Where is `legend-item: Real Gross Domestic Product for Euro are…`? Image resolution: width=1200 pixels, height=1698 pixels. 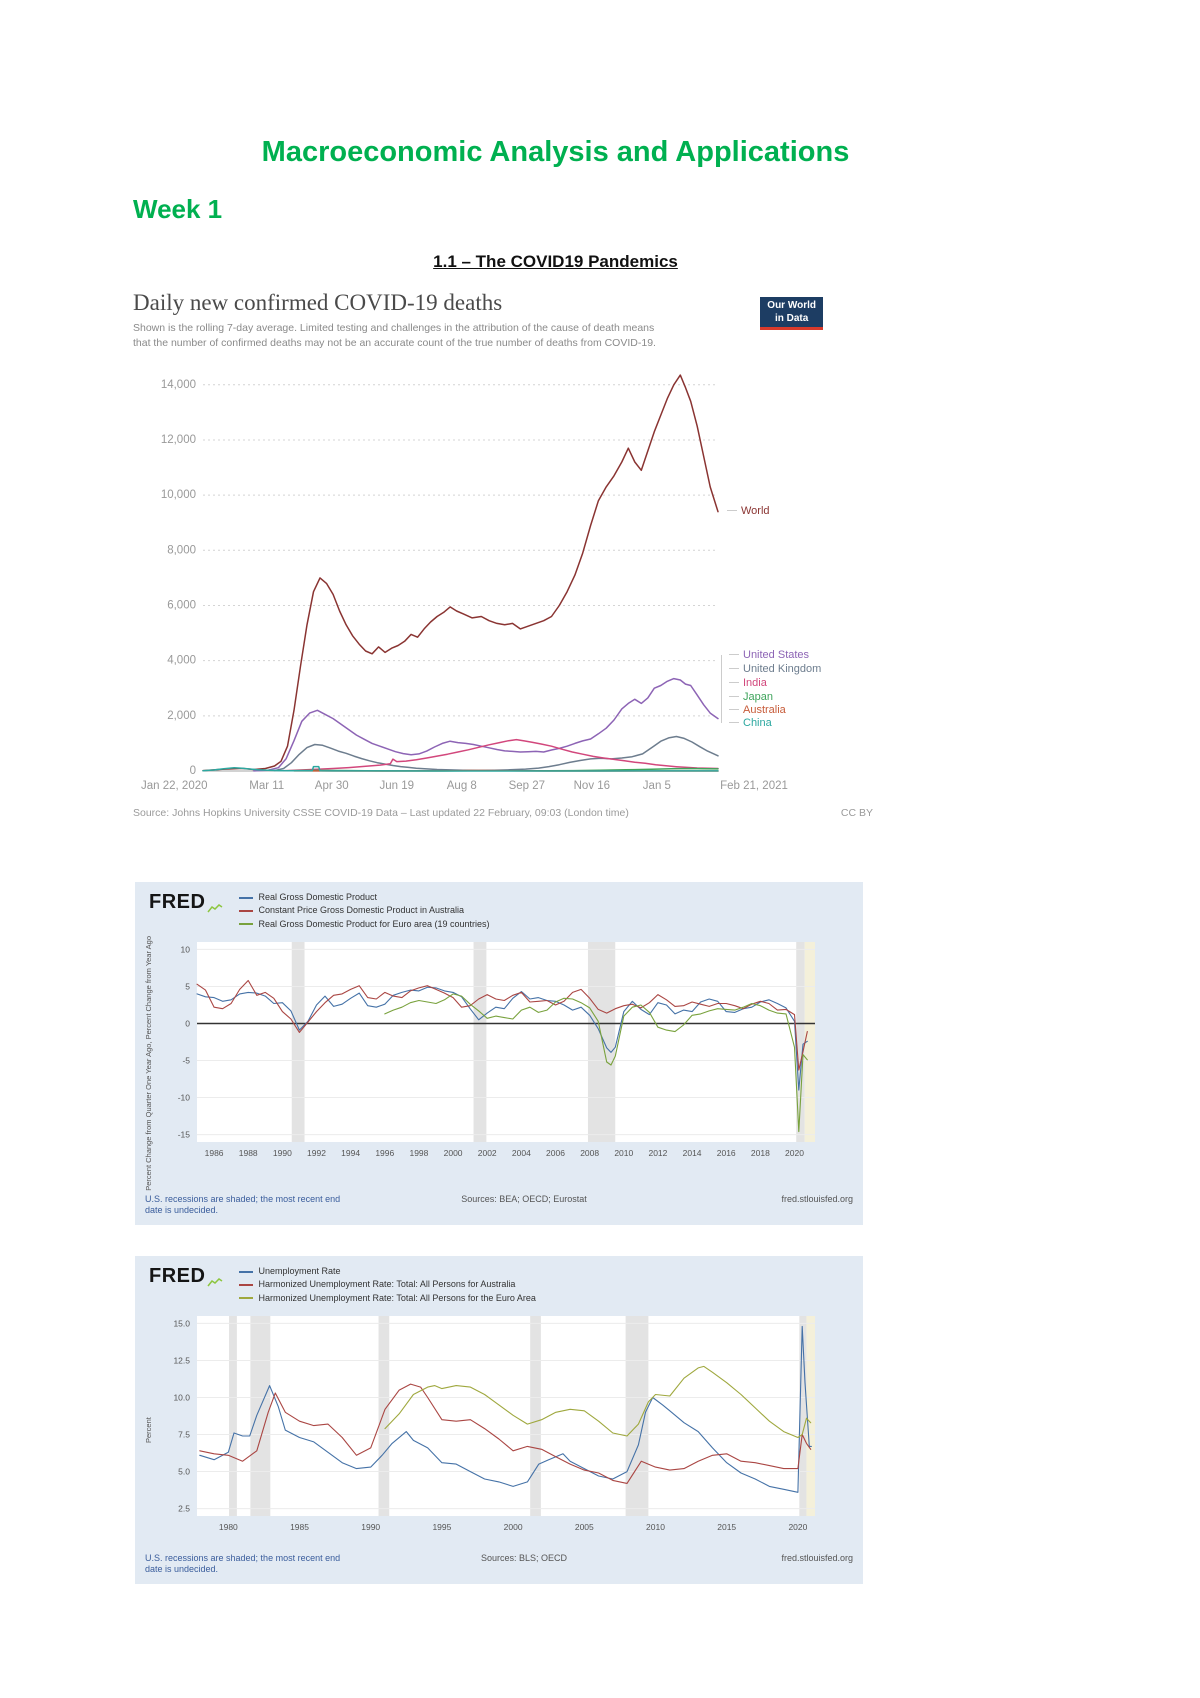 legend-item: Real Gross Domestic Product for Euro are… is located at coordinates (364, 924).